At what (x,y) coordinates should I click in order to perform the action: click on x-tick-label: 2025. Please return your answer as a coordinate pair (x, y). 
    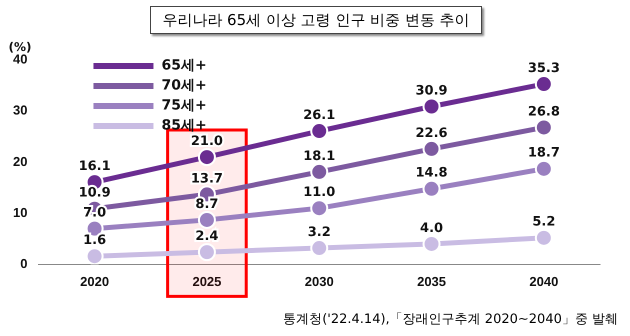
    Looking at the image, I should click on (207, 281).